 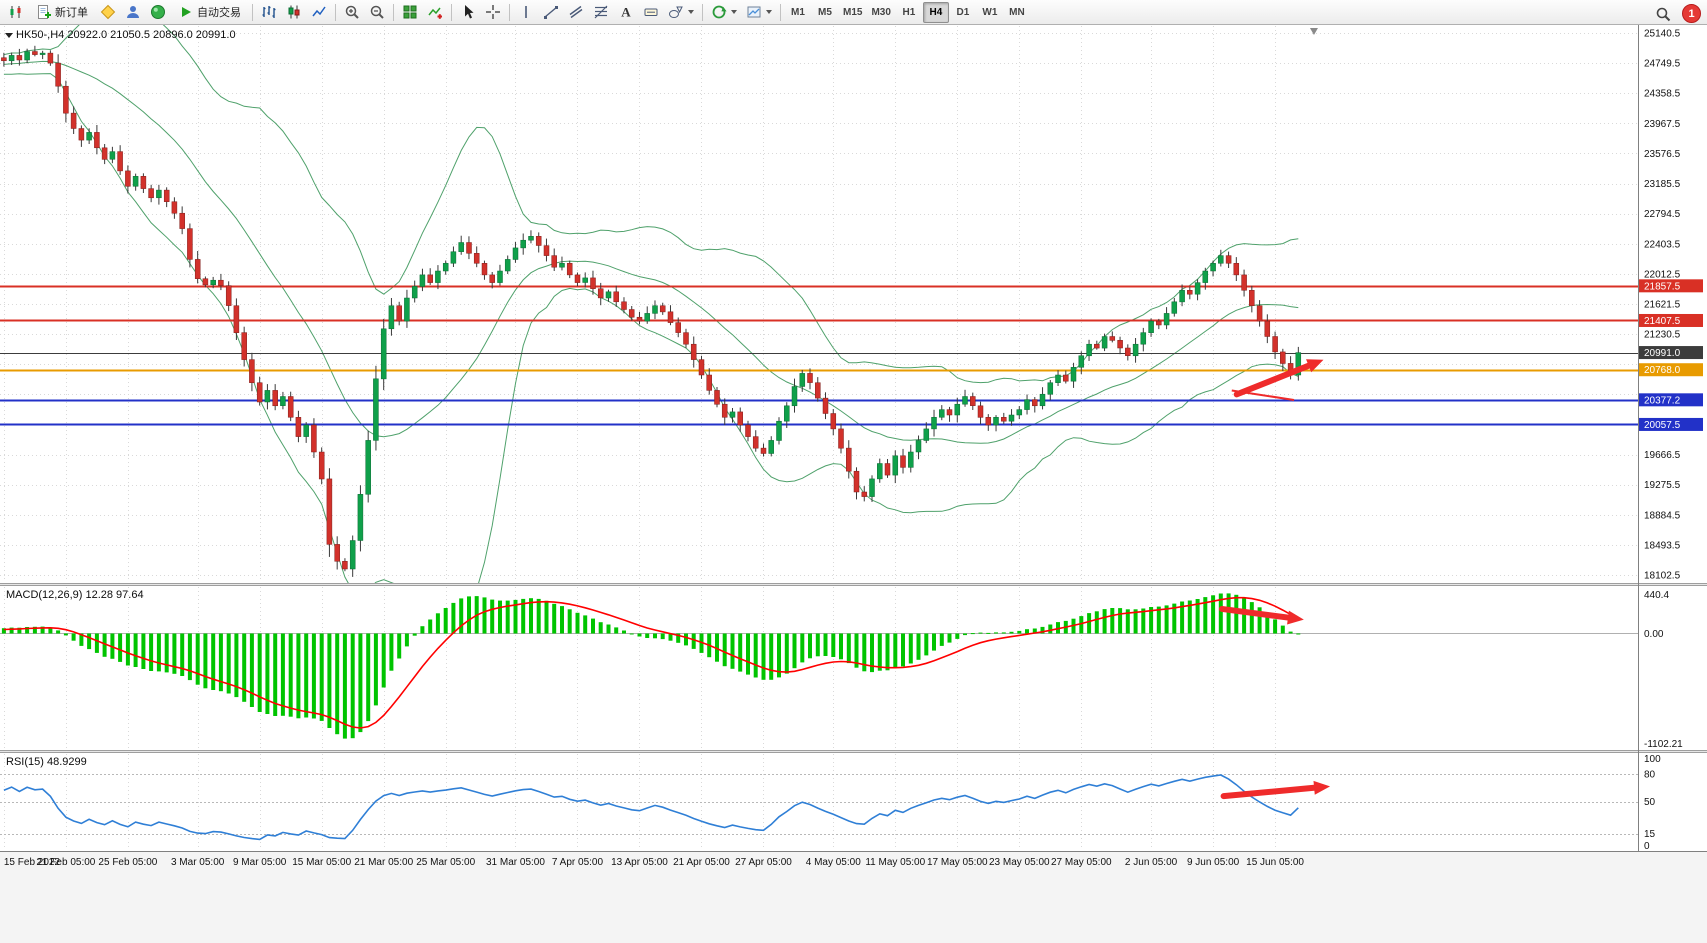 I want to click on market-watch-icon, so click(x=108, y=12).